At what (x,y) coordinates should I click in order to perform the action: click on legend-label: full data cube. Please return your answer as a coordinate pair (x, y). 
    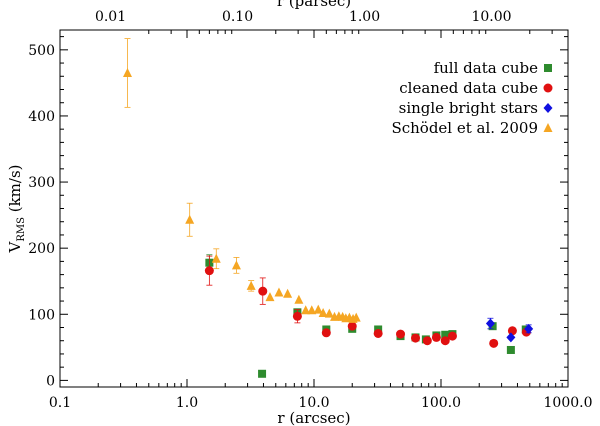
    Looking at the image, I should click on (486, 68).